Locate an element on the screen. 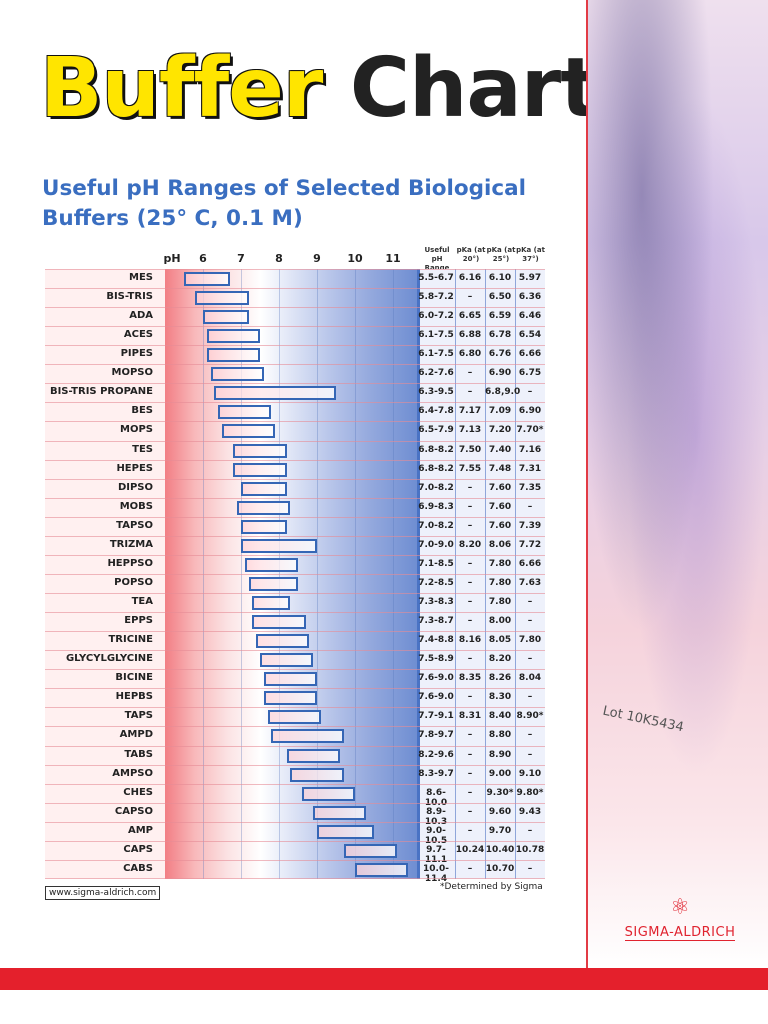  cell-range: 8.2-9.6 is located at coordinates (436, 754).